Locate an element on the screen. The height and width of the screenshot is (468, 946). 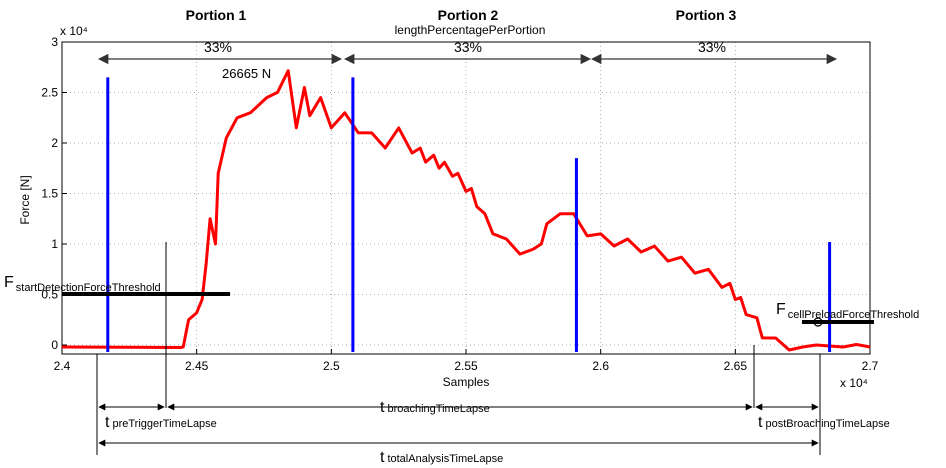
portion-1-percentage: 33% is located at coordinates (218, 47).